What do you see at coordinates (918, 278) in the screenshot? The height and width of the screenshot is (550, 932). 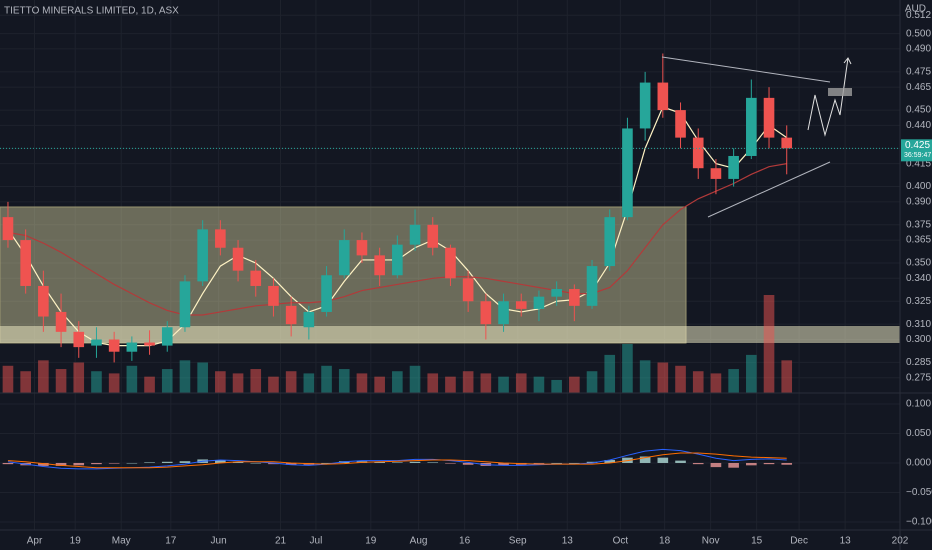 I see `y-tick-label: 0.340` at bounding box center [918, 278].